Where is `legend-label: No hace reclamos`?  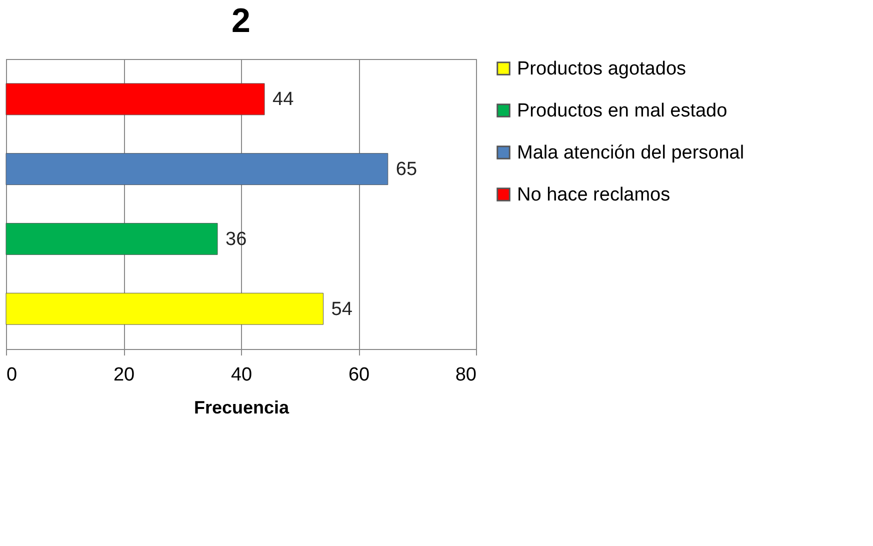 legend-label: No hace reclamos is located at coordinates (593, 195).